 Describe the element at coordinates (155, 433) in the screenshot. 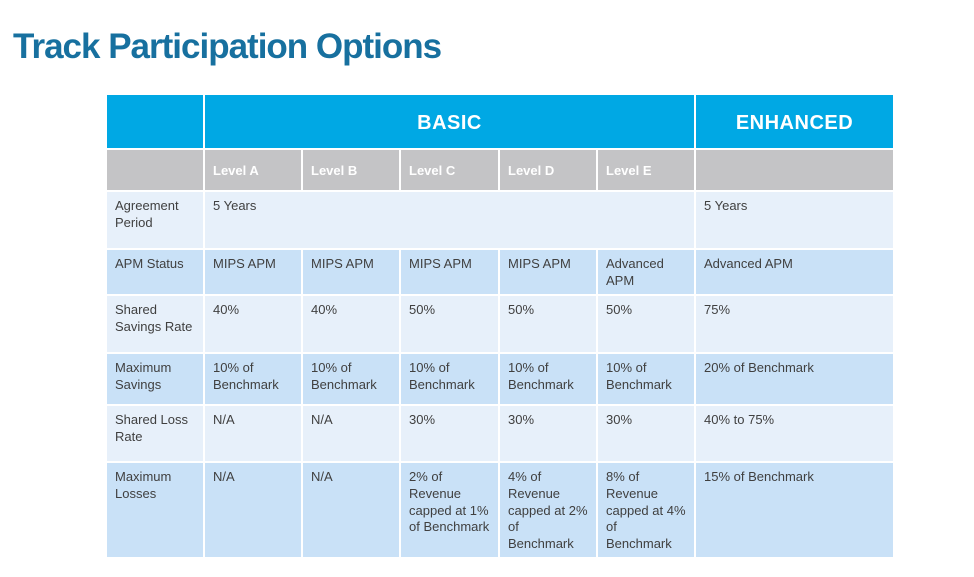

I see `row-label: Shared Loss Rate` at that location.